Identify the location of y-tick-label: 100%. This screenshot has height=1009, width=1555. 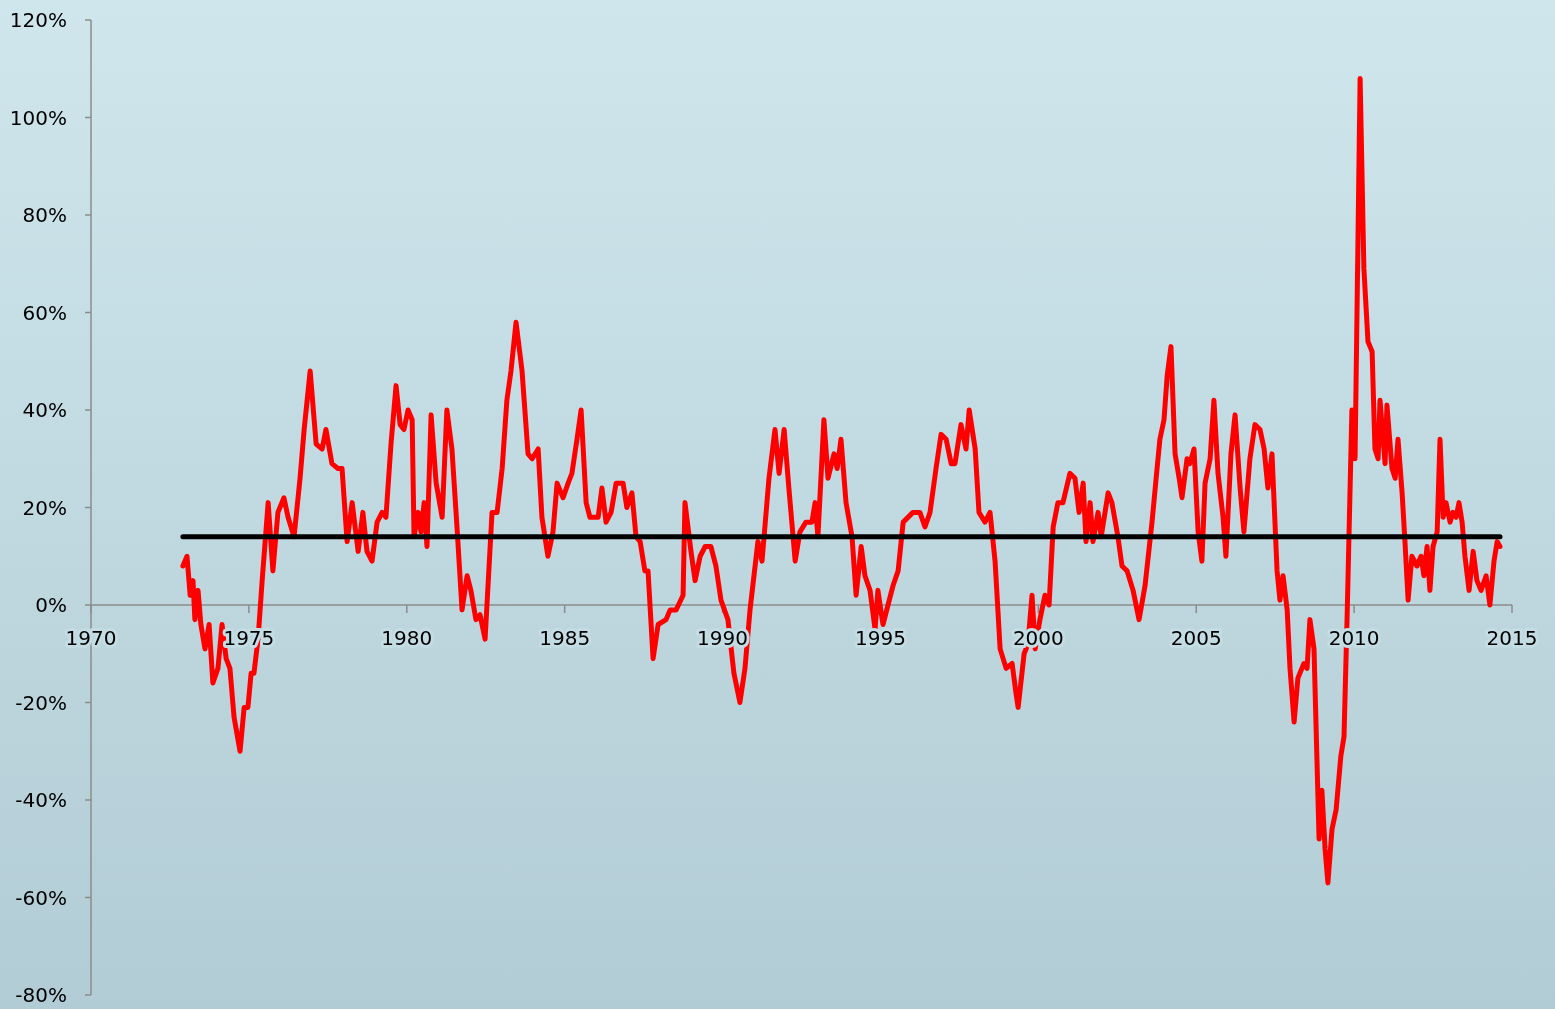
(38, 117).